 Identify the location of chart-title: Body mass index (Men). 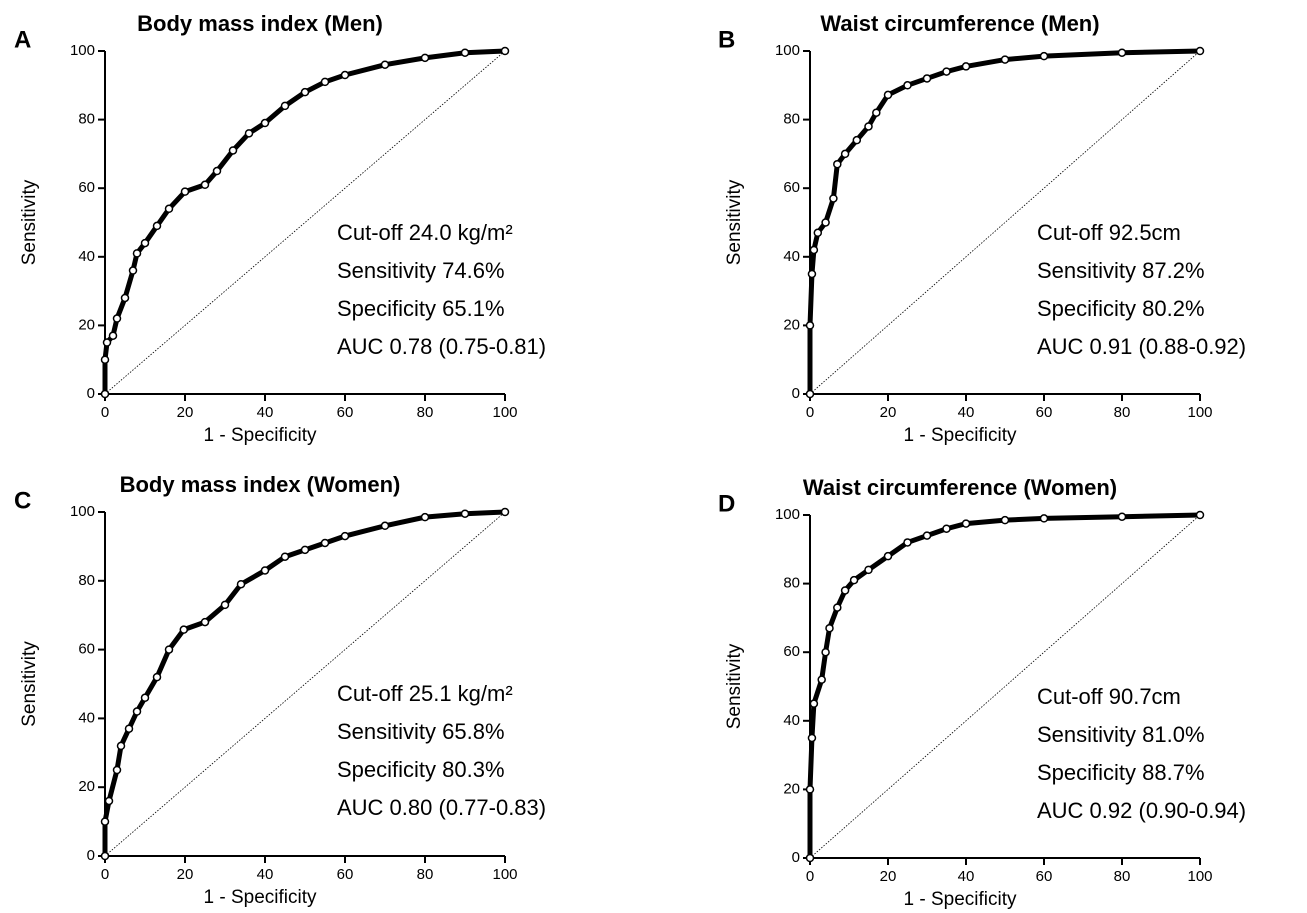
(260, 23).